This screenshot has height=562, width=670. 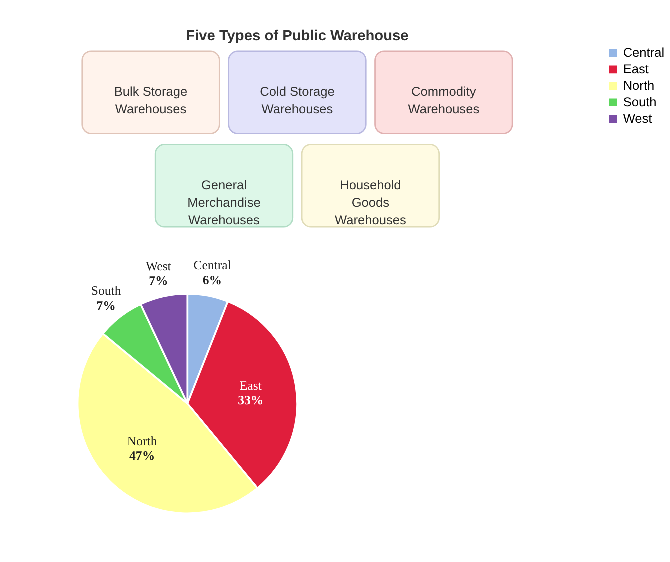 What do you see at coordinates (297, 100) in the screenshot?
I see `text: Cold Storage Warehouses` at bounding box center [297, 100].